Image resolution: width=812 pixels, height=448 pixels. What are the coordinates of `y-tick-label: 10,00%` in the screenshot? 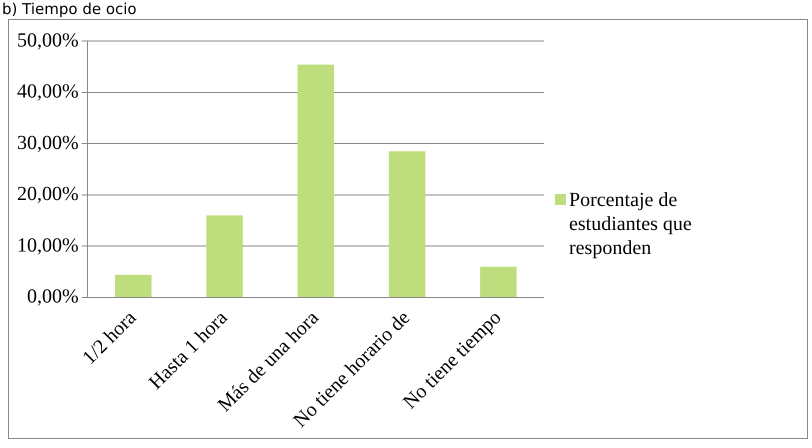 It's located at (47, 245).